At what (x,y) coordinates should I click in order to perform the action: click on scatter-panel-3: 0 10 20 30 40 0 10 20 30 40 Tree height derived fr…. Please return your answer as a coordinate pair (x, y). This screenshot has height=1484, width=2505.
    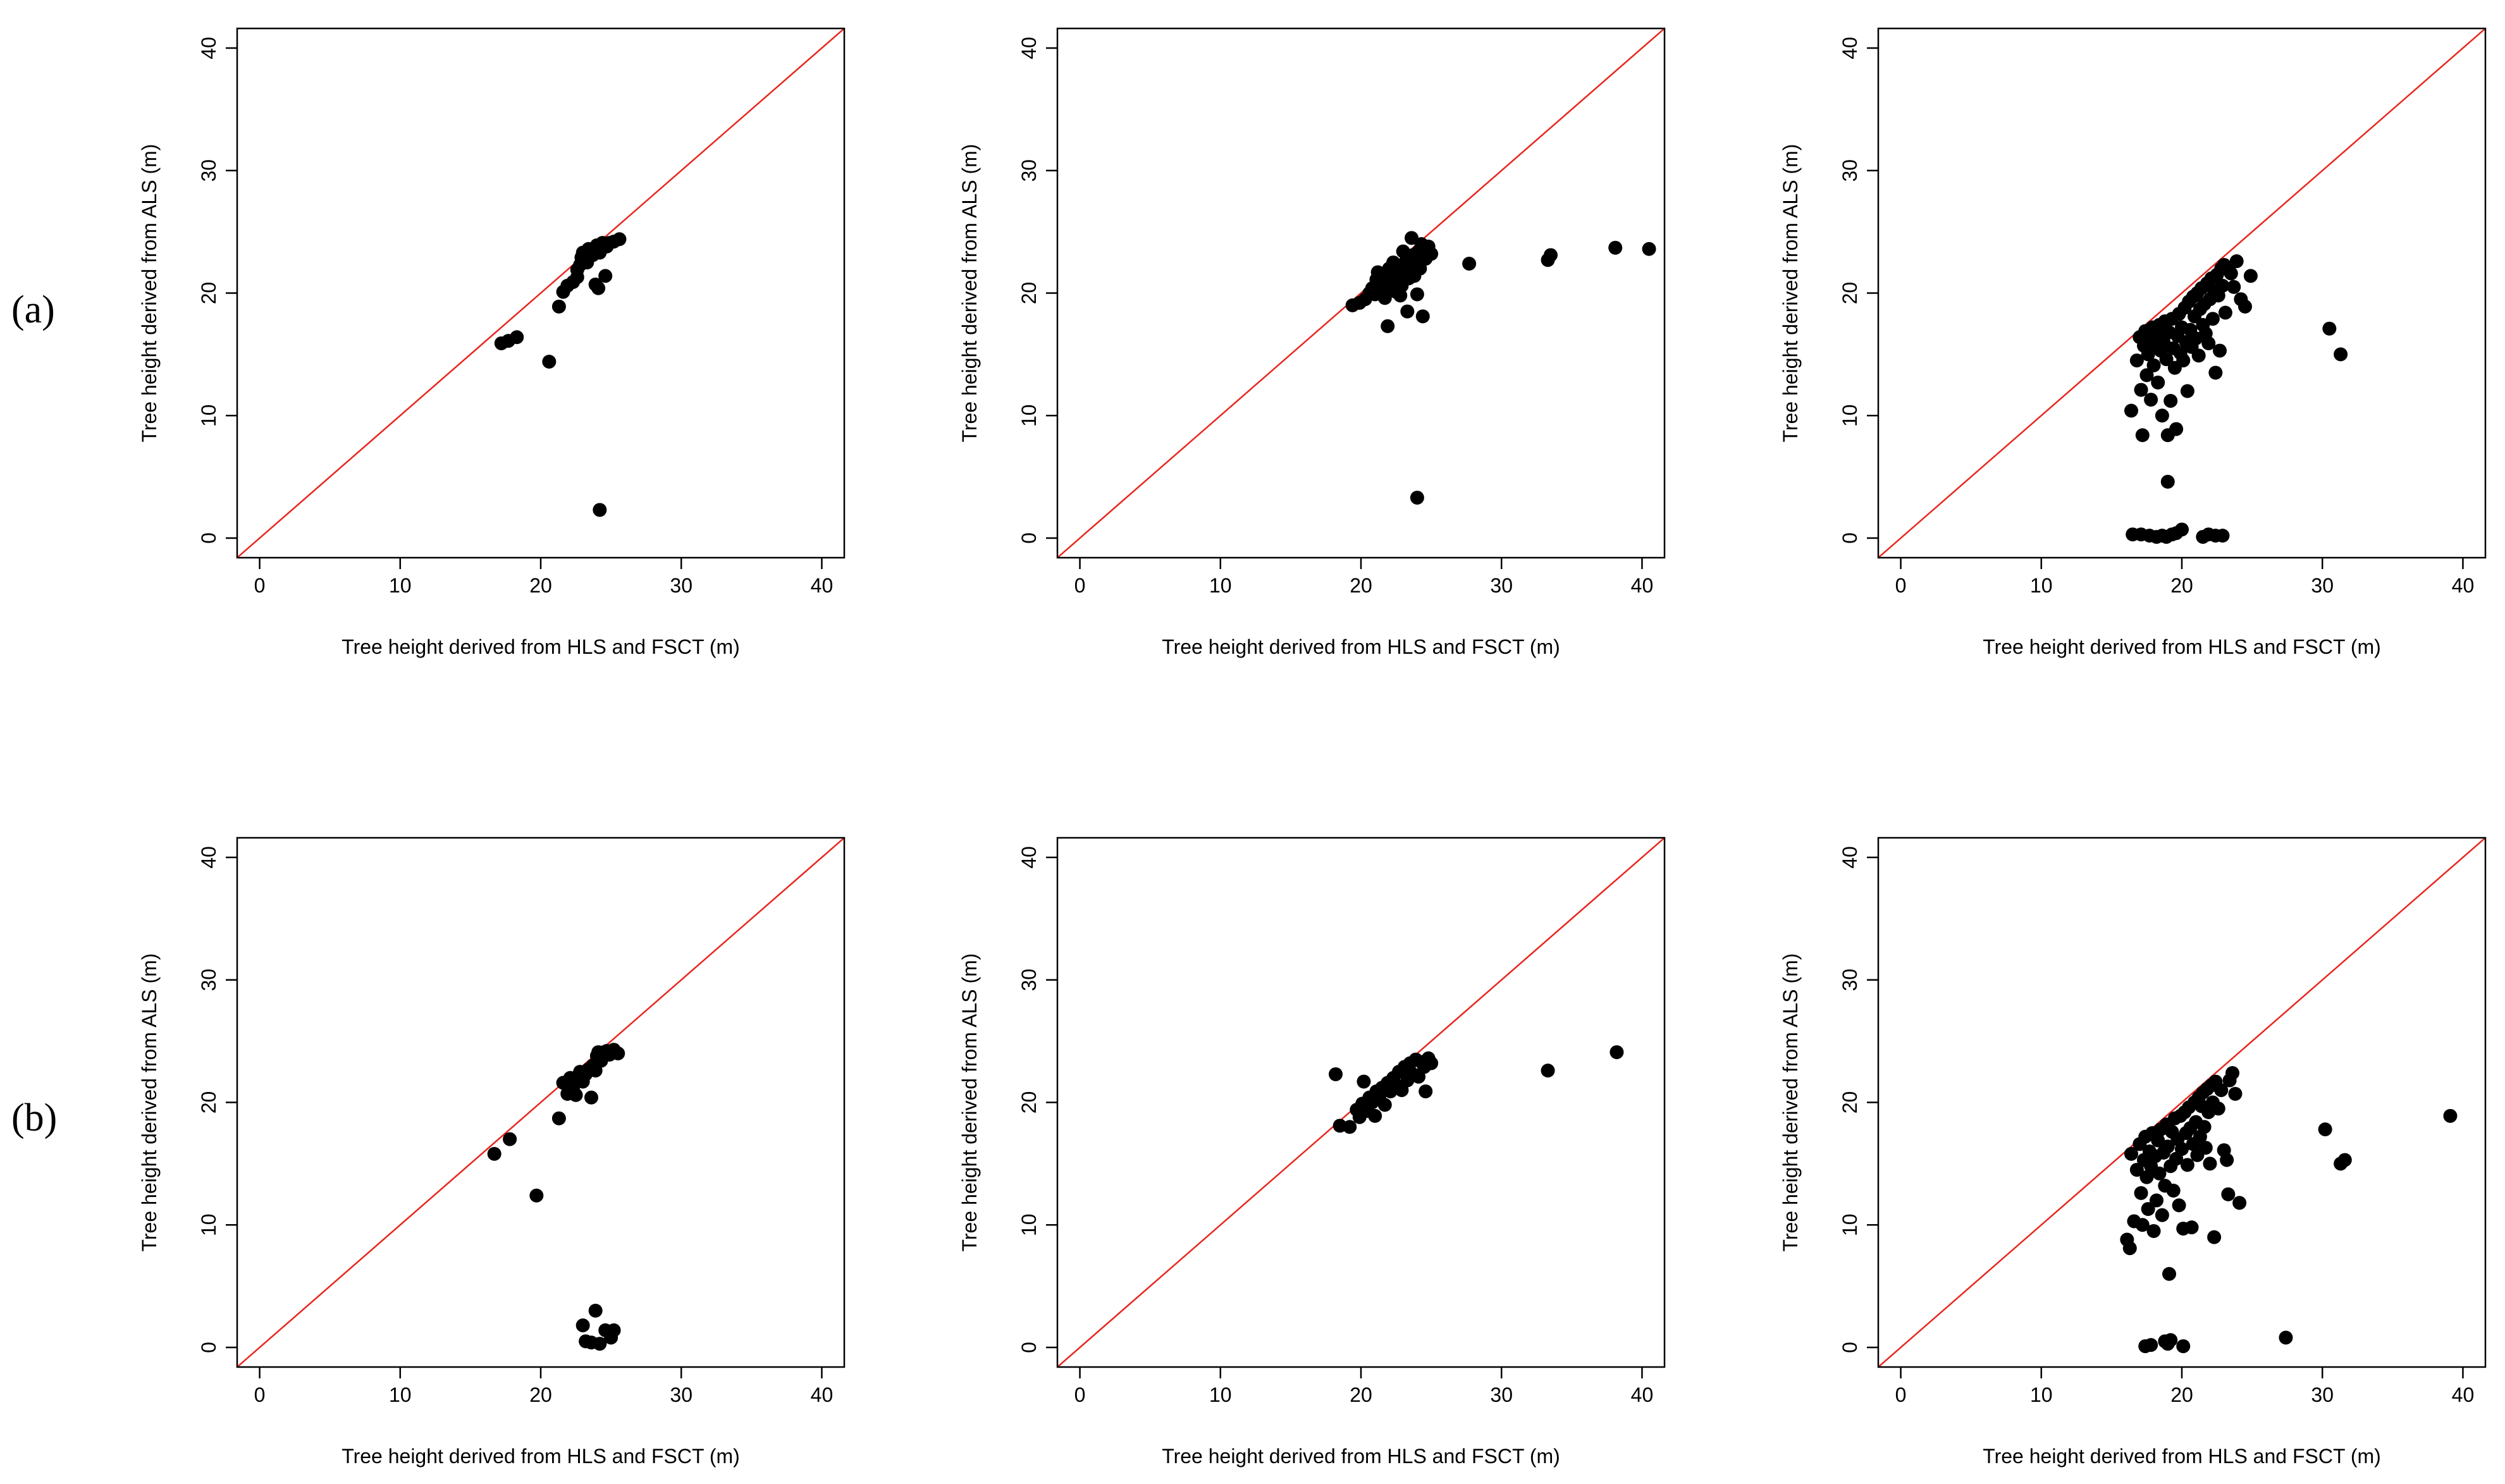
    Looking at the image, I should click on (2133, 342).